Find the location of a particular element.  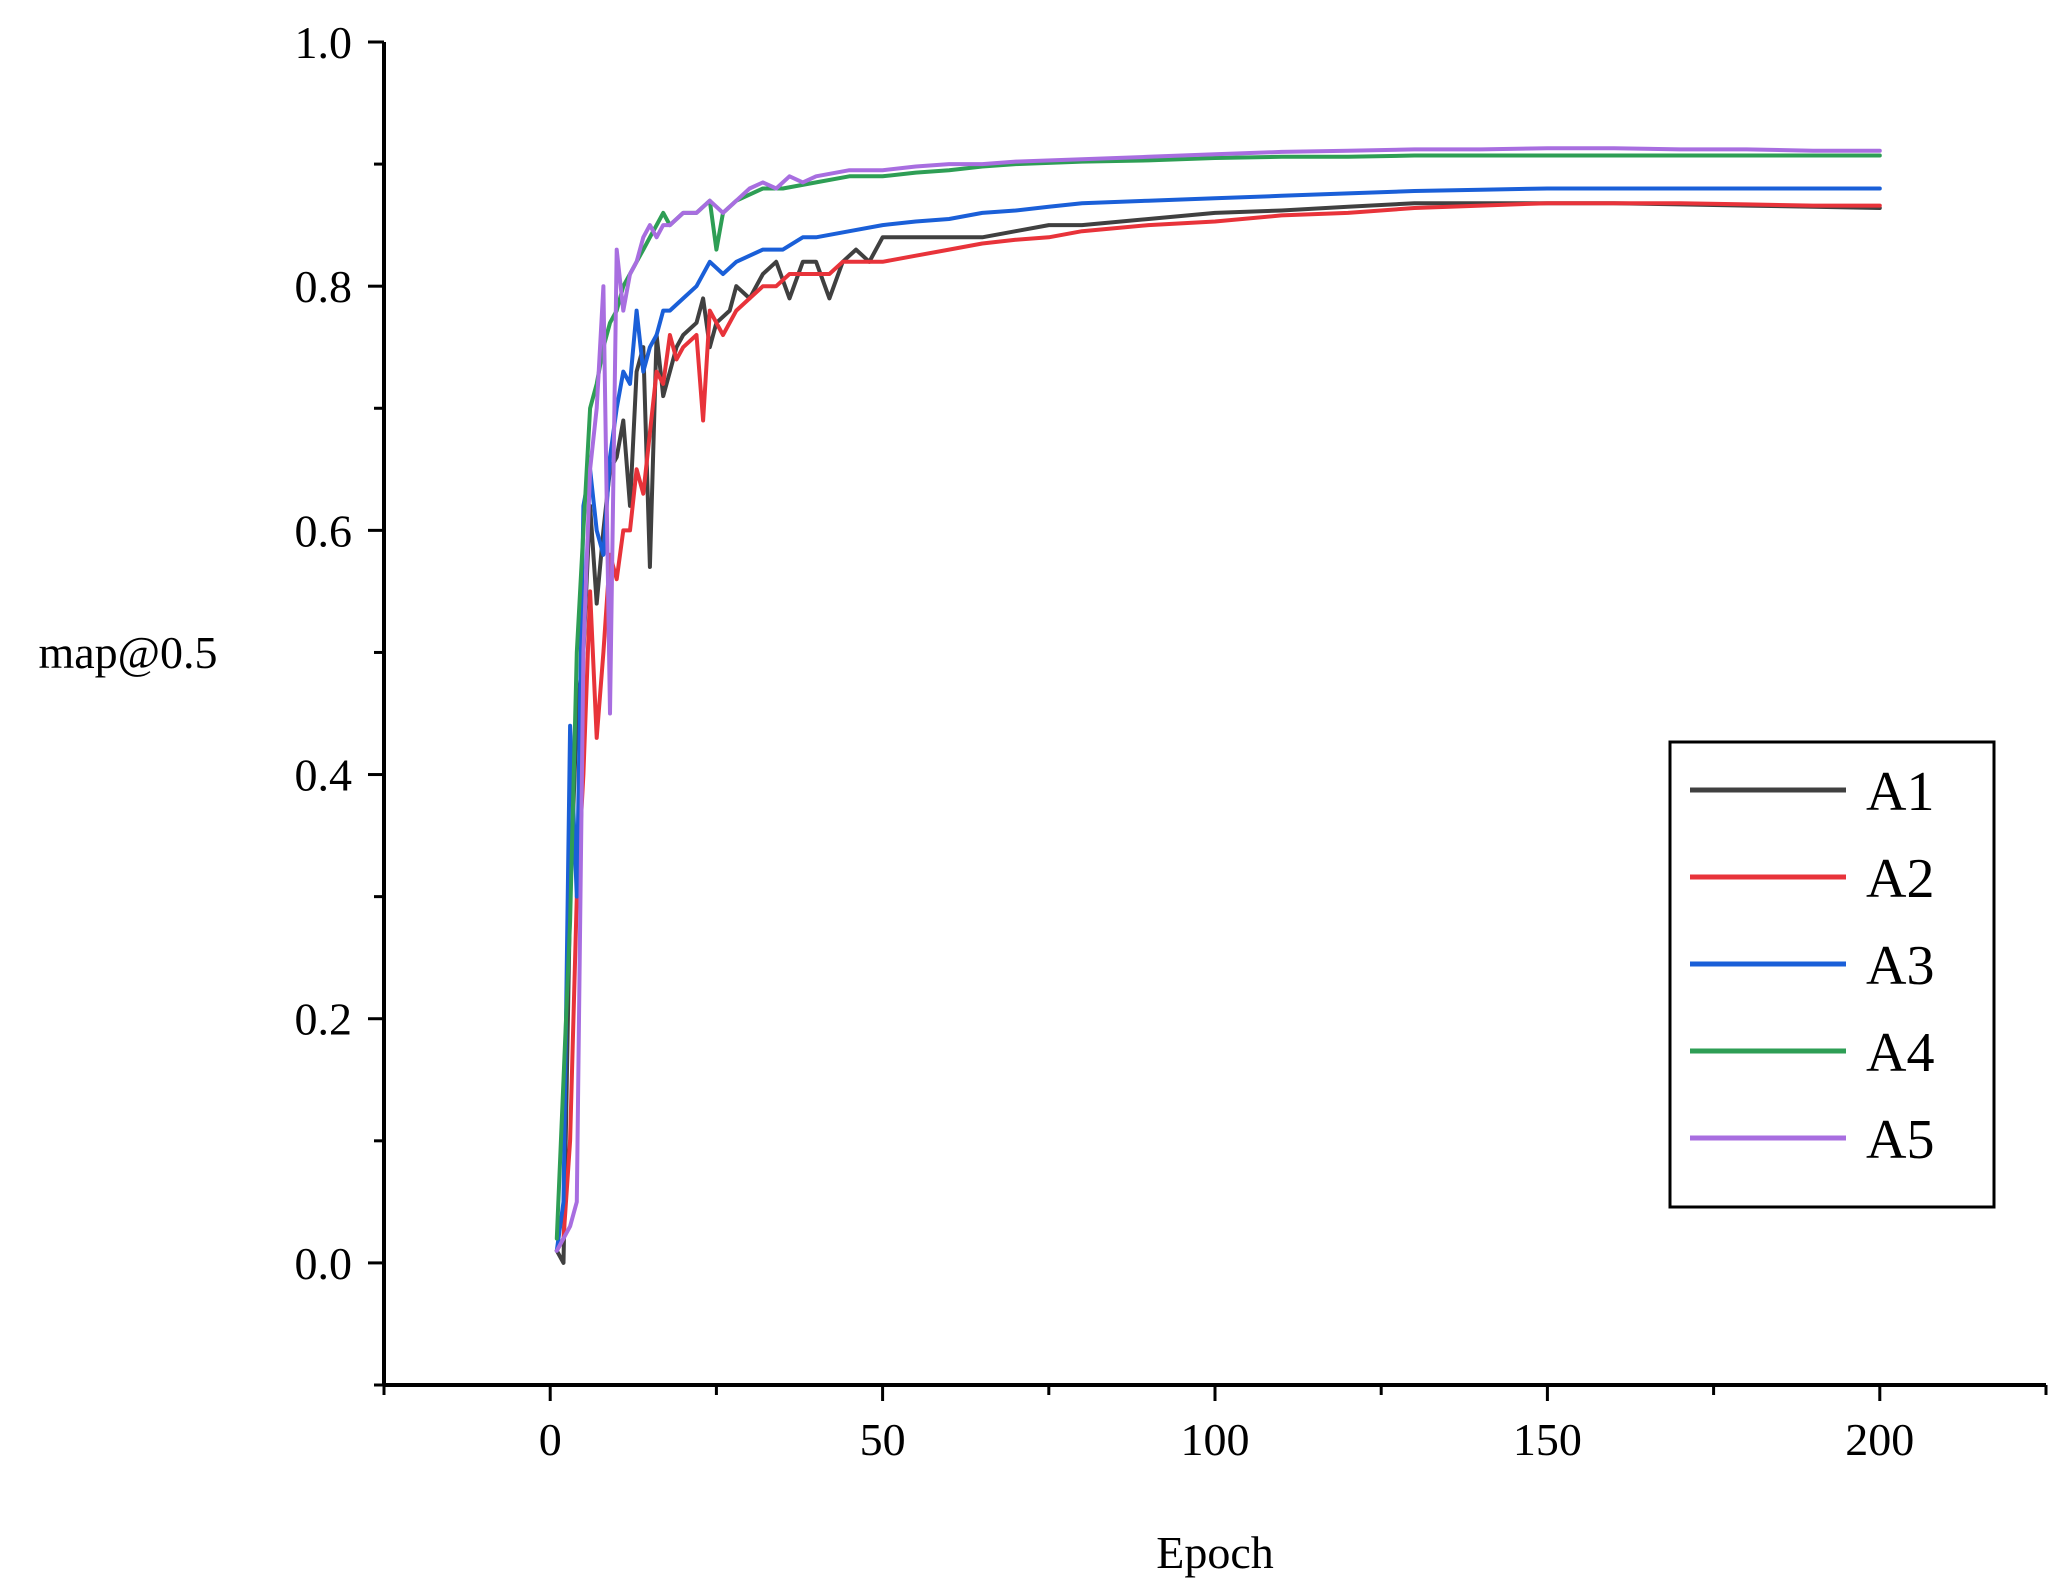

legend-label-a5: A5 is located at coordinates (1900, 1140).